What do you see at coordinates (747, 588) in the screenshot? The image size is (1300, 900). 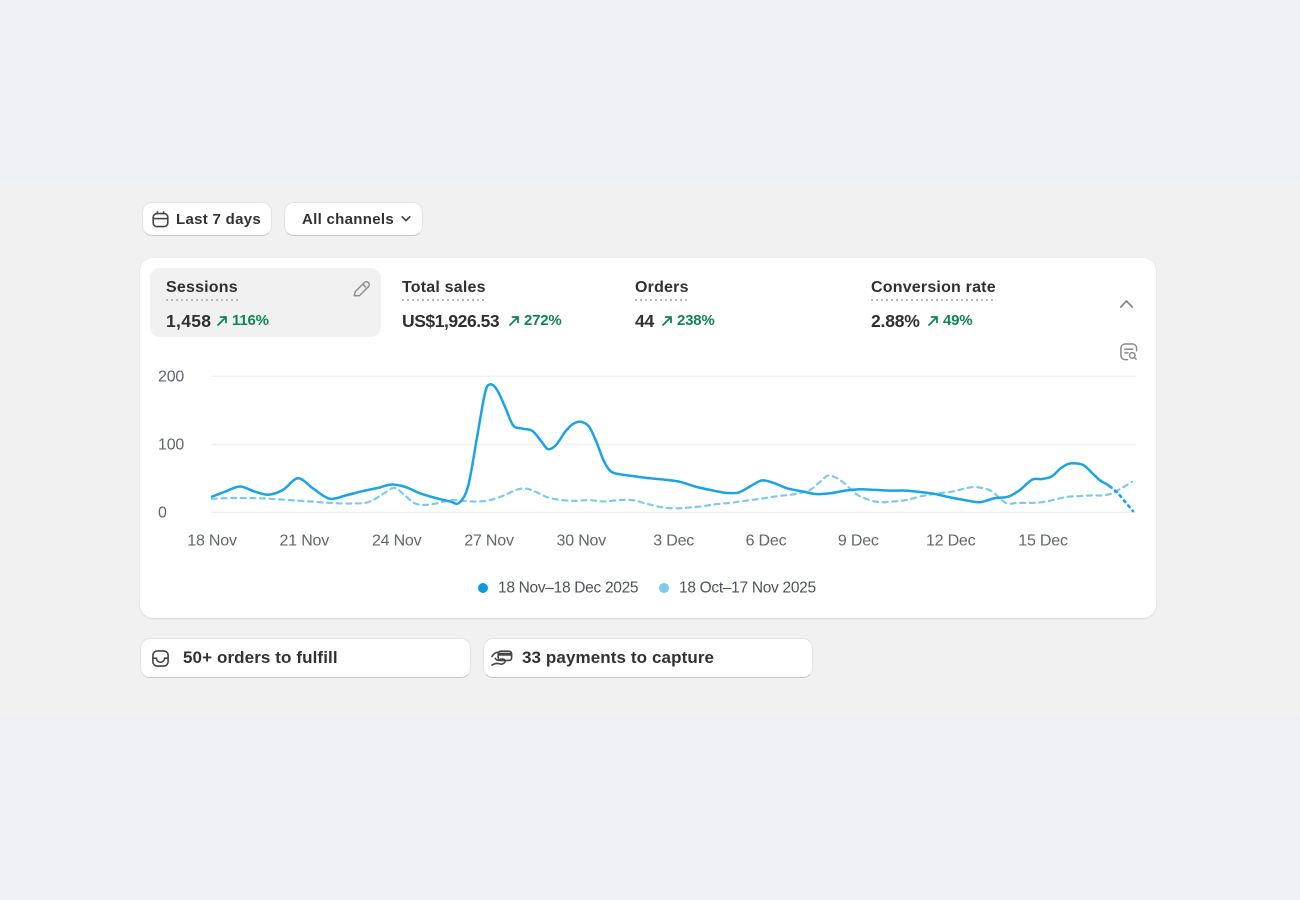 I see `svg-text: 18 Oct–17 Nov 2025` at bounding box center [747, 588].